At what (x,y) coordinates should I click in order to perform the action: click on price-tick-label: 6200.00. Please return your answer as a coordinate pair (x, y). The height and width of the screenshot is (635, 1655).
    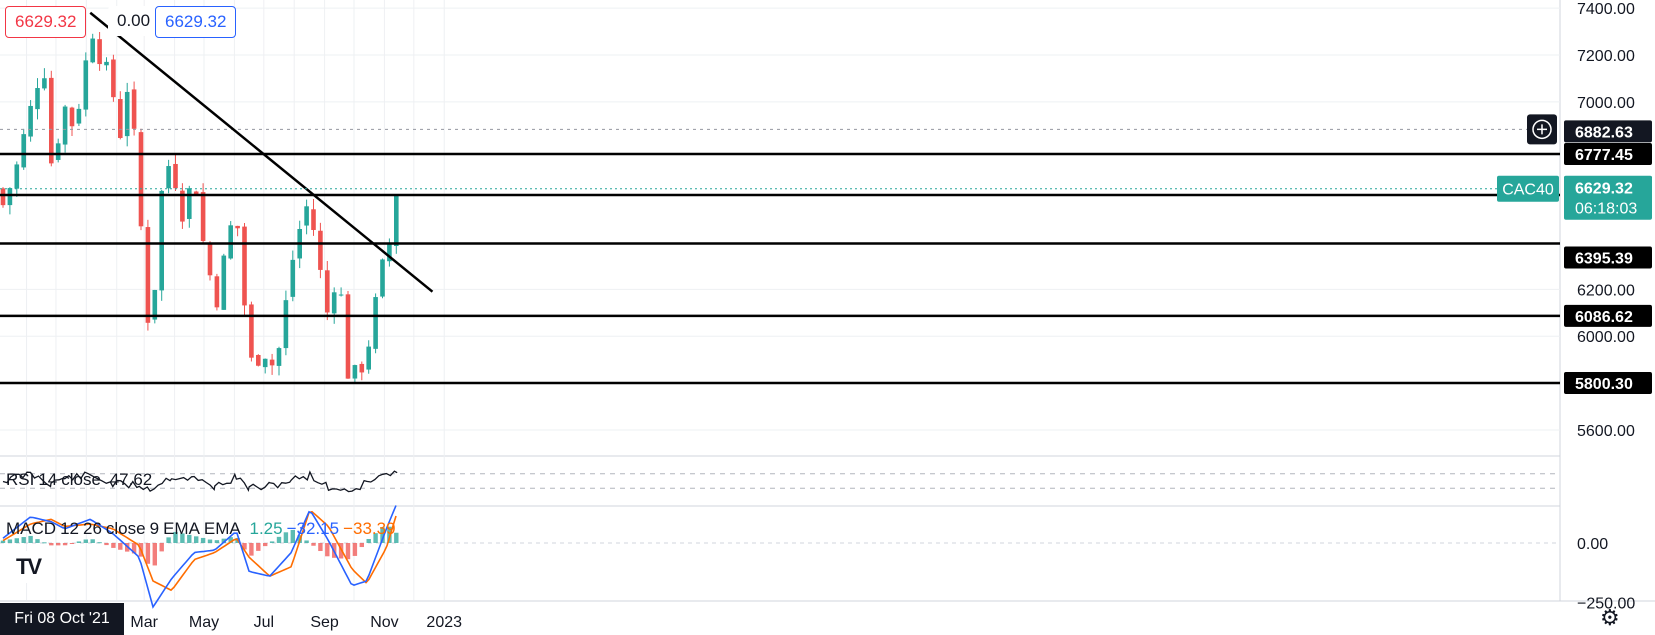
    Looking at the image, I should click on (1606, 290).